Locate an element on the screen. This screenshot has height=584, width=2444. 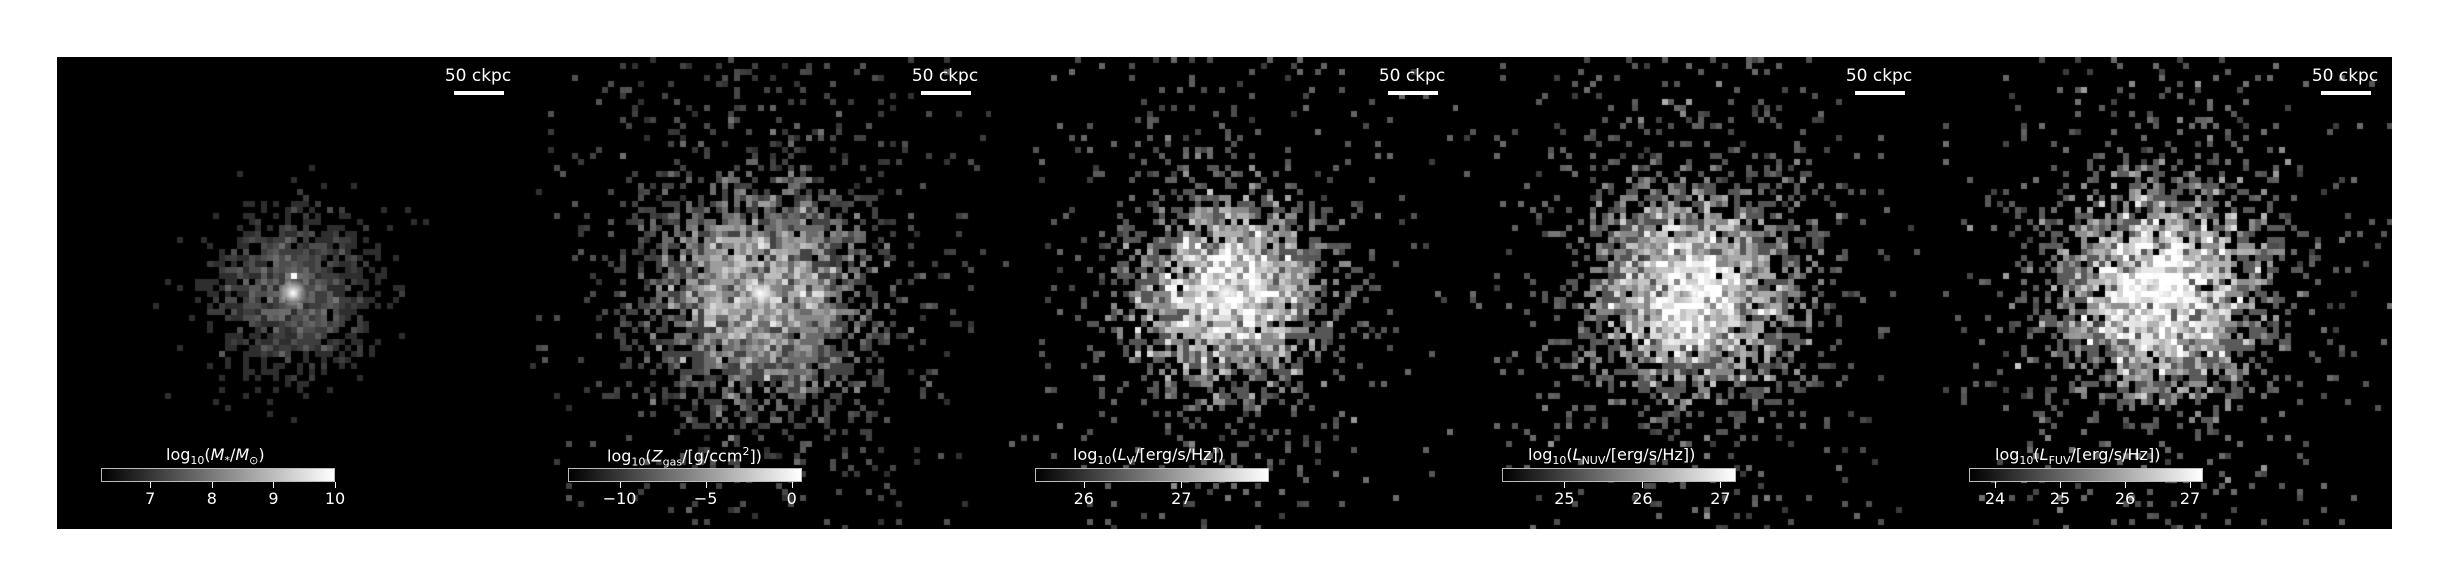
colorbar-tick-label: −10 is located at coordinates (619, 498).